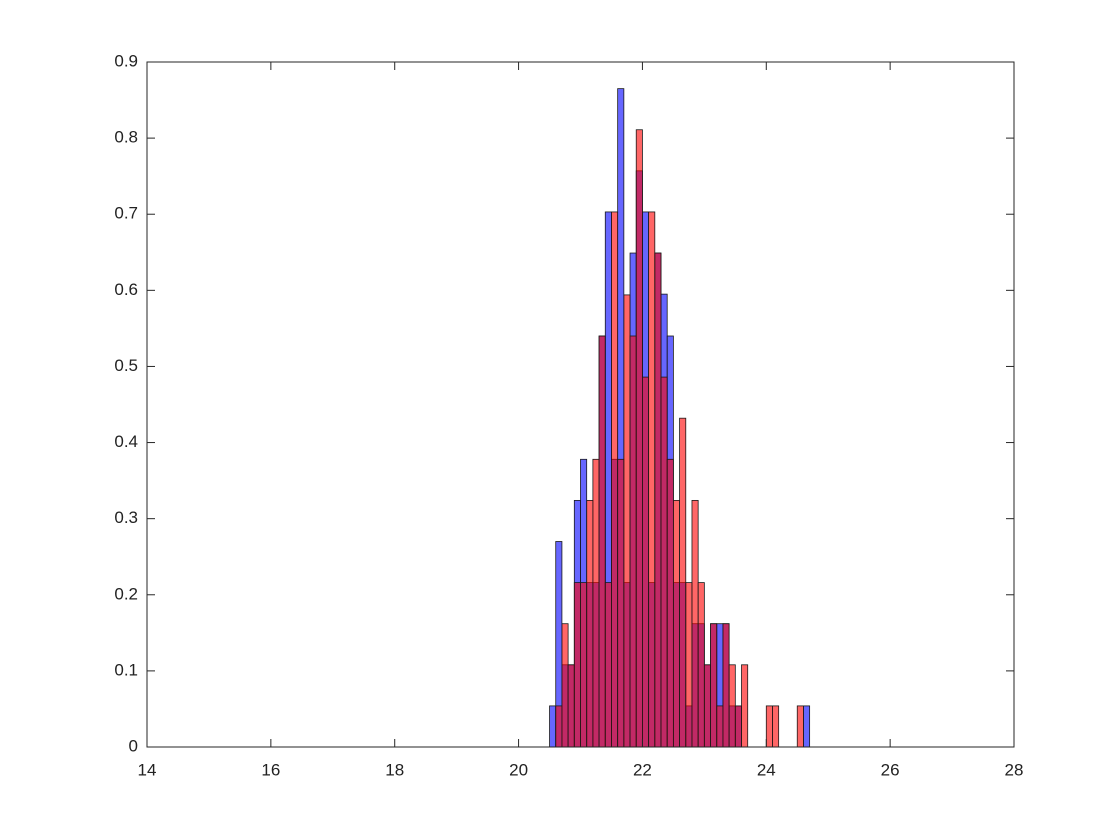 The image size is (1120, 840). I want to click on y-tick-label: 0.8, so click(126, 137).